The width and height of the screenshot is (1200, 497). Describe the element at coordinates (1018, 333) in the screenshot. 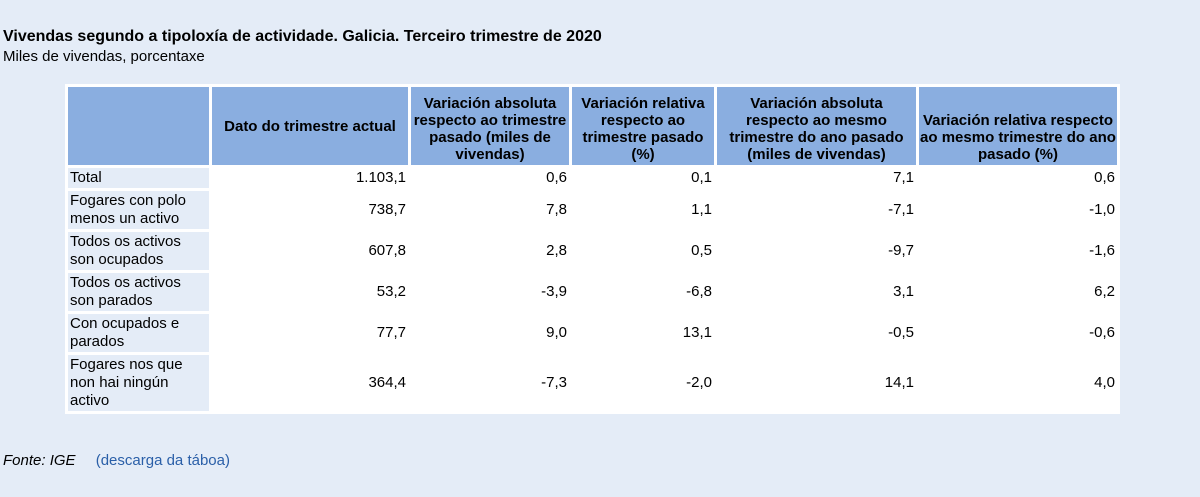

I see `cell-value: -0,6` at that location.